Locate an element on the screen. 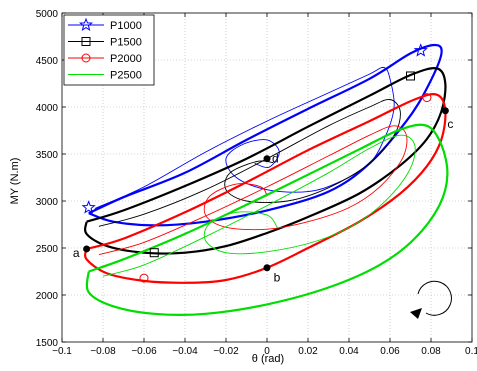 Image resolution: width=477 pixels, height=371 pixels. y-tick-label: 1500 is located at coordinates (47, 343).